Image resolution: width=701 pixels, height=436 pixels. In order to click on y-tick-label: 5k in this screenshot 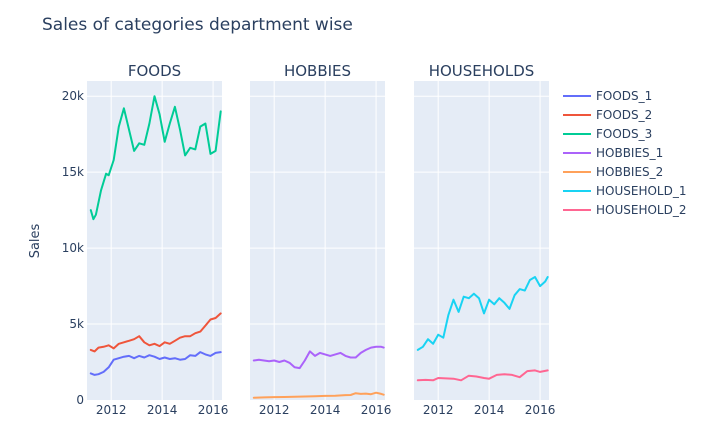, I will do `click(76, 324)`.